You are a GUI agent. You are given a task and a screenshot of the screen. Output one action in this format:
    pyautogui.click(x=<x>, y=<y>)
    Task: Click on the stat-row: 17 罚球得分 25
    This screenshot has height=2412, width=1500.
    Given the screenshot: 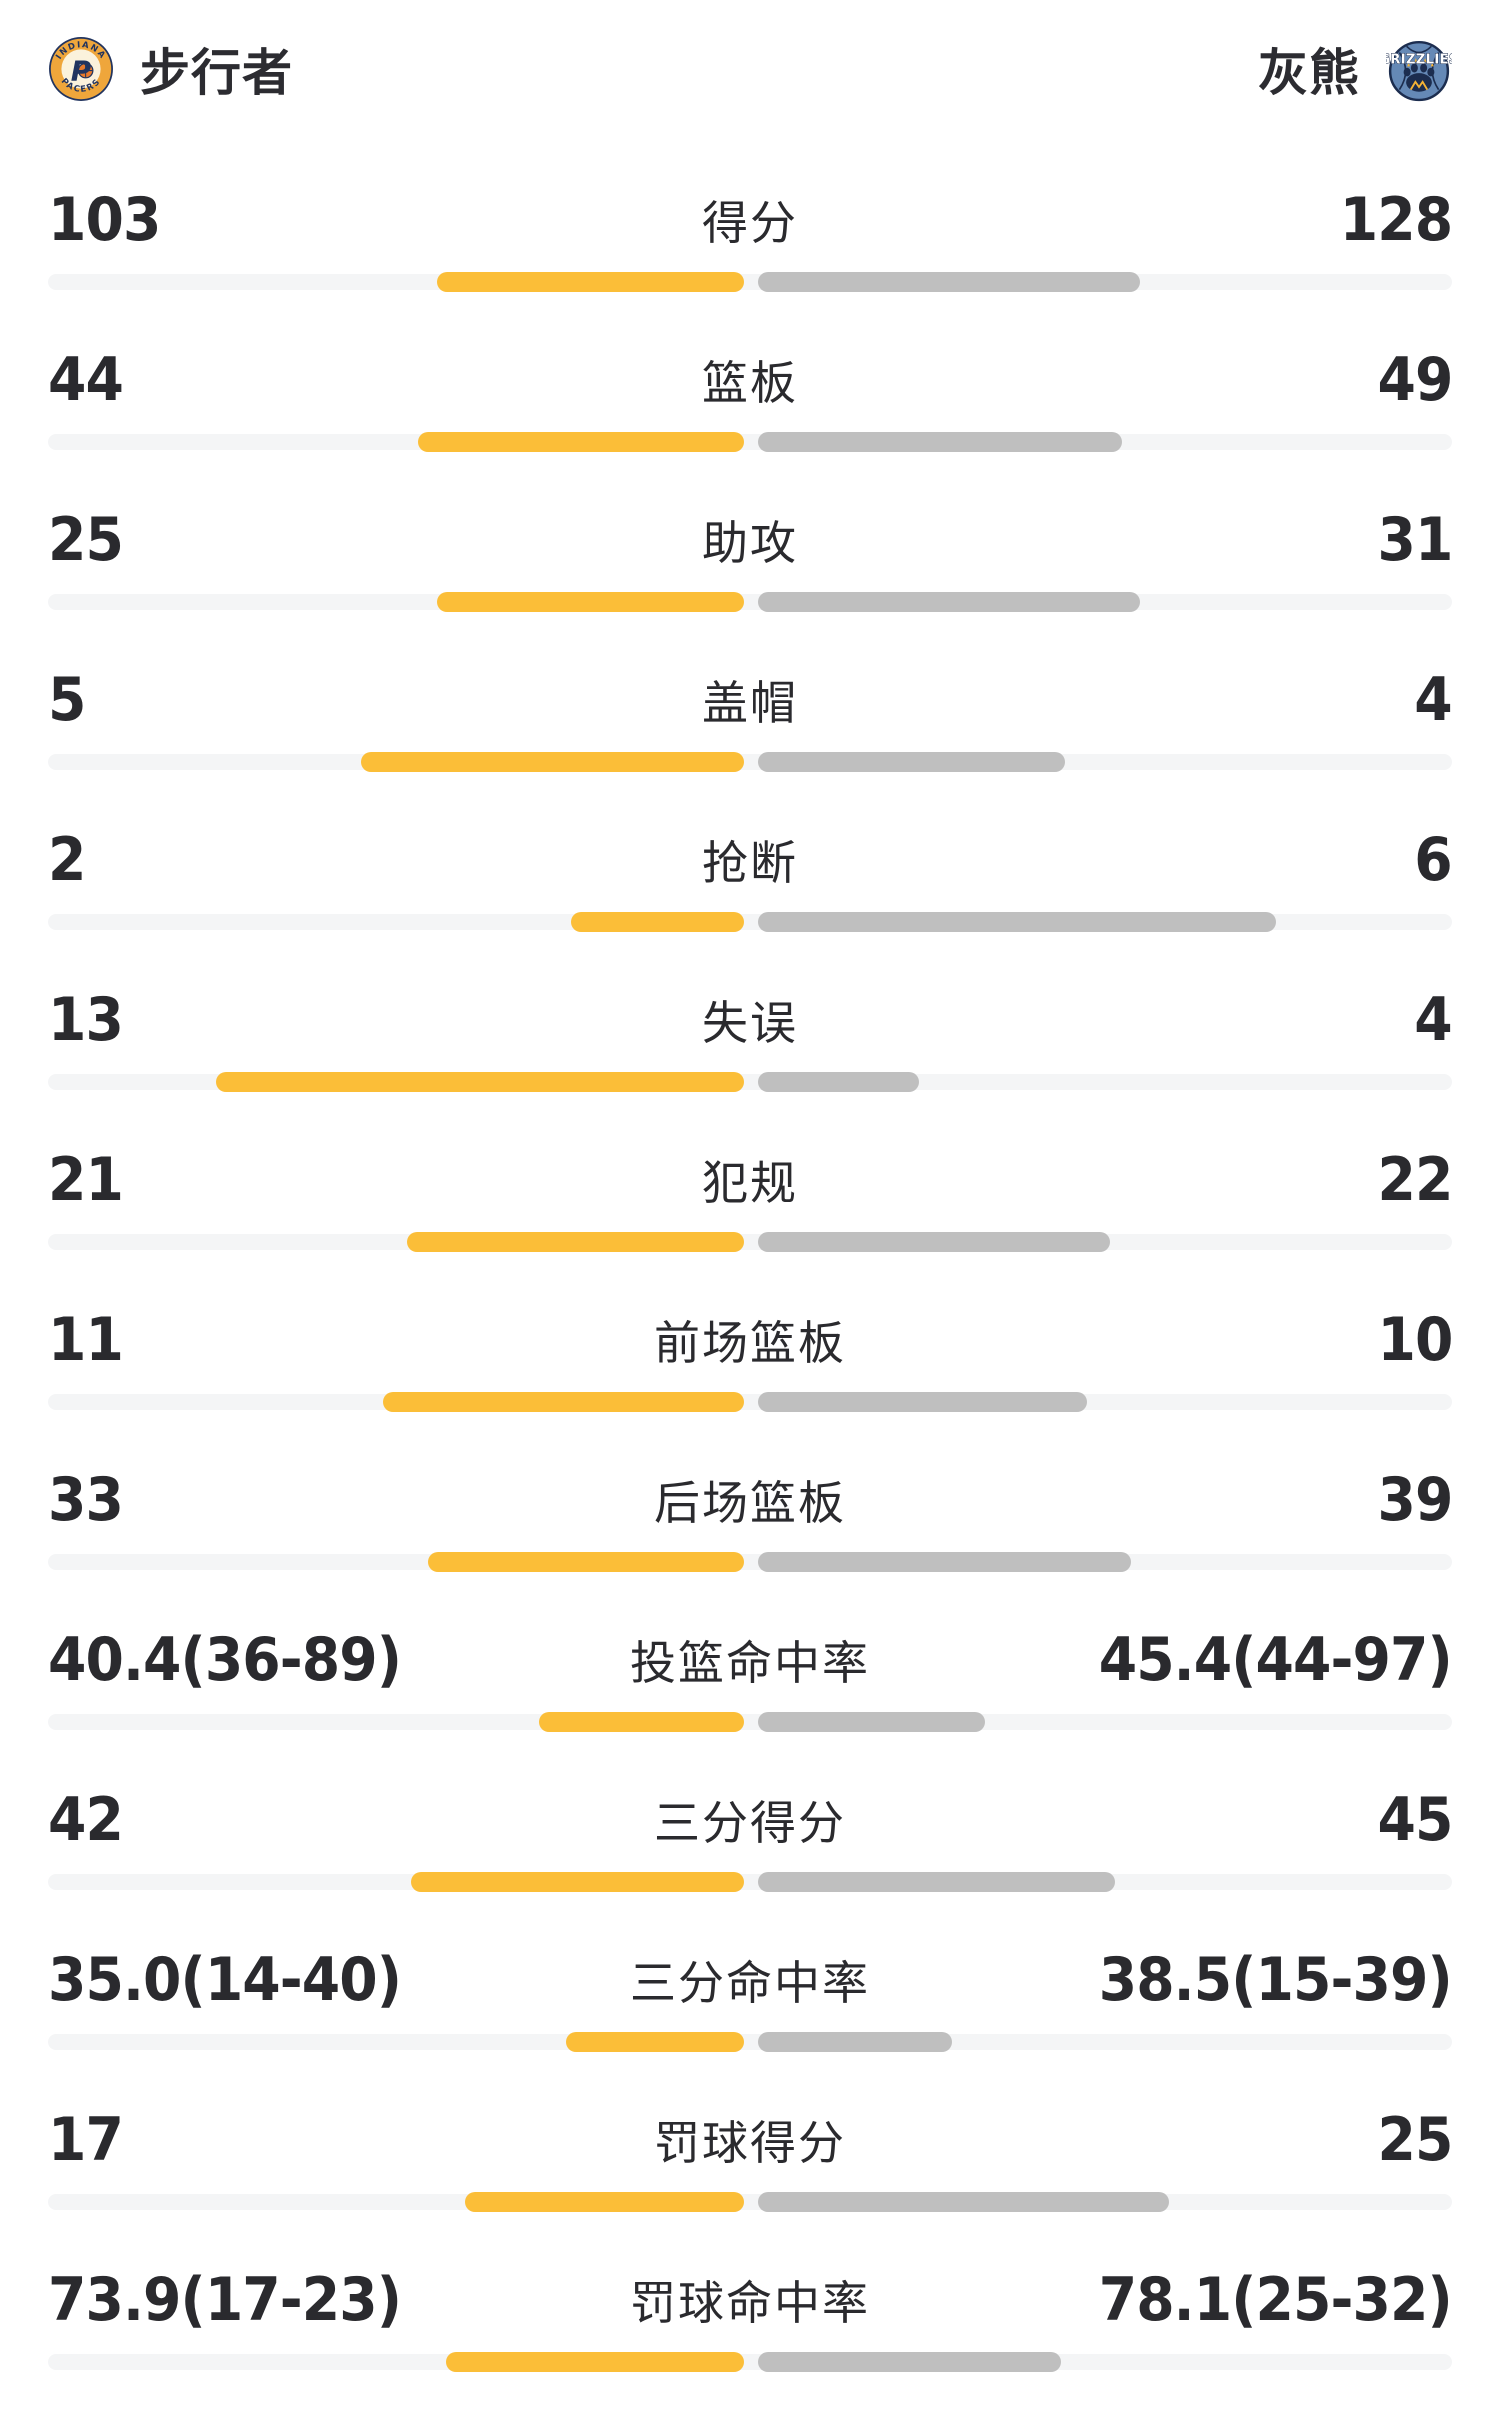 What is the action you would take?
    pyautogui.click(x=750, y=2172)
    